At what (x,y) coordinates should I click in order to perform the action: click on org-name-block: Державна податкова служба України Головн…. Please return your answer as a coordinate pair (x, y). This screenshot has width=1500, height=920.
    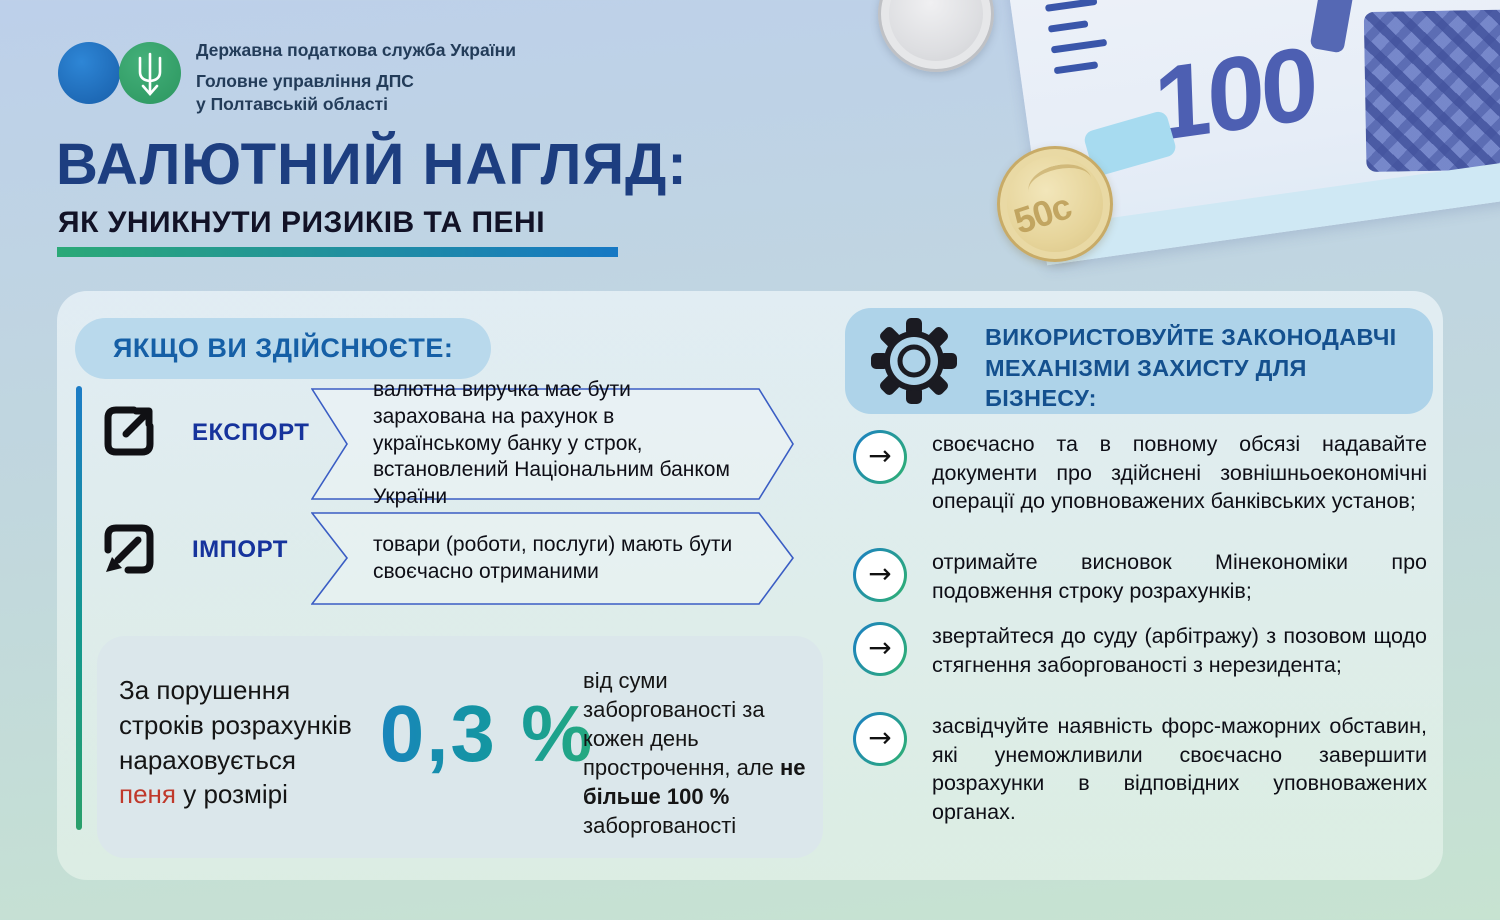
    Looking at the image, I should click on (356, 78).